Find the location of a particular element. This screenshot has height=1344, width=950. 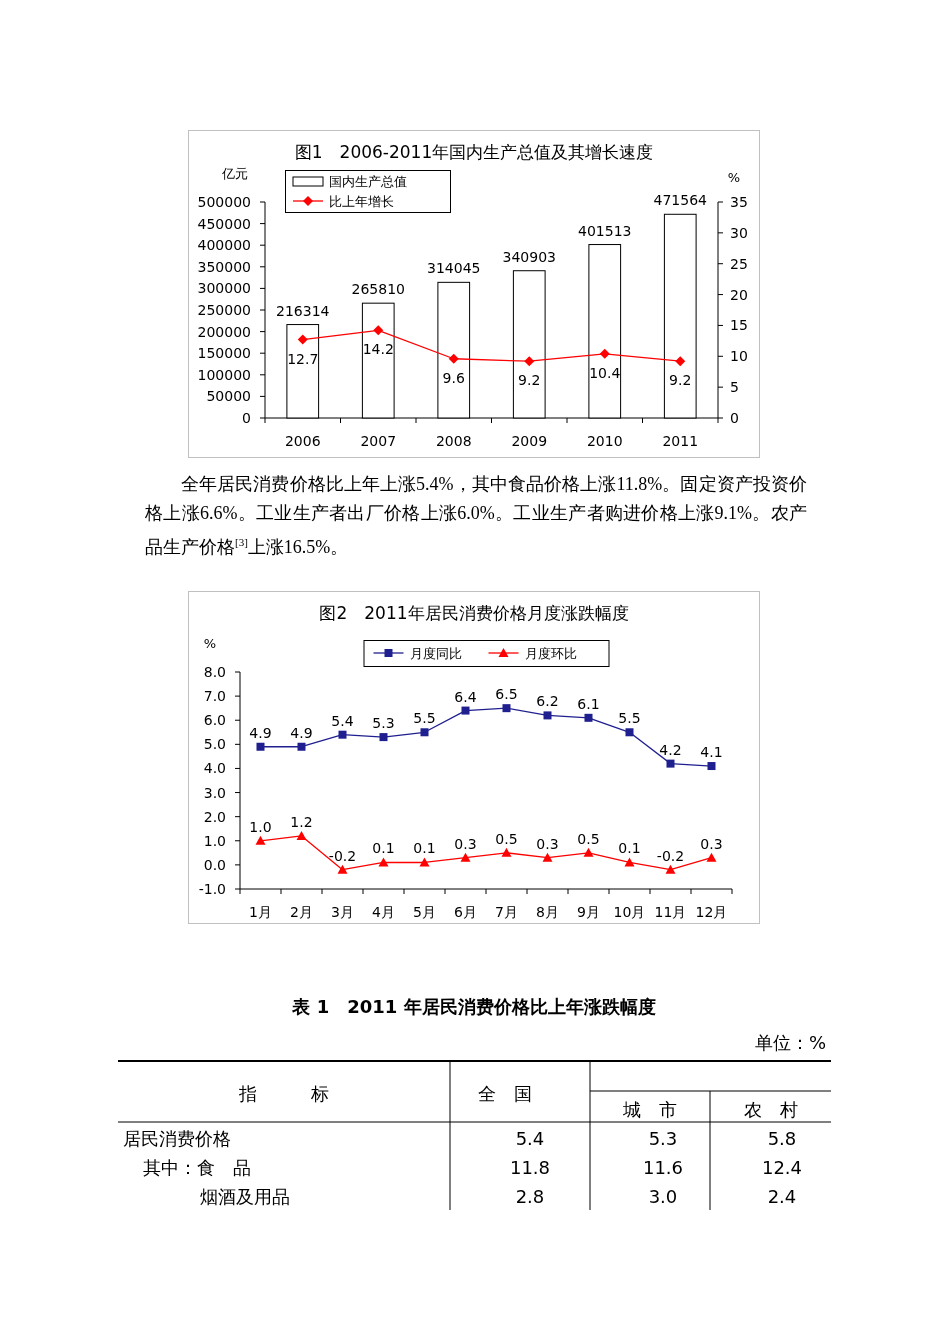

data-label: 1.0 is located at coordinates (260, 826).